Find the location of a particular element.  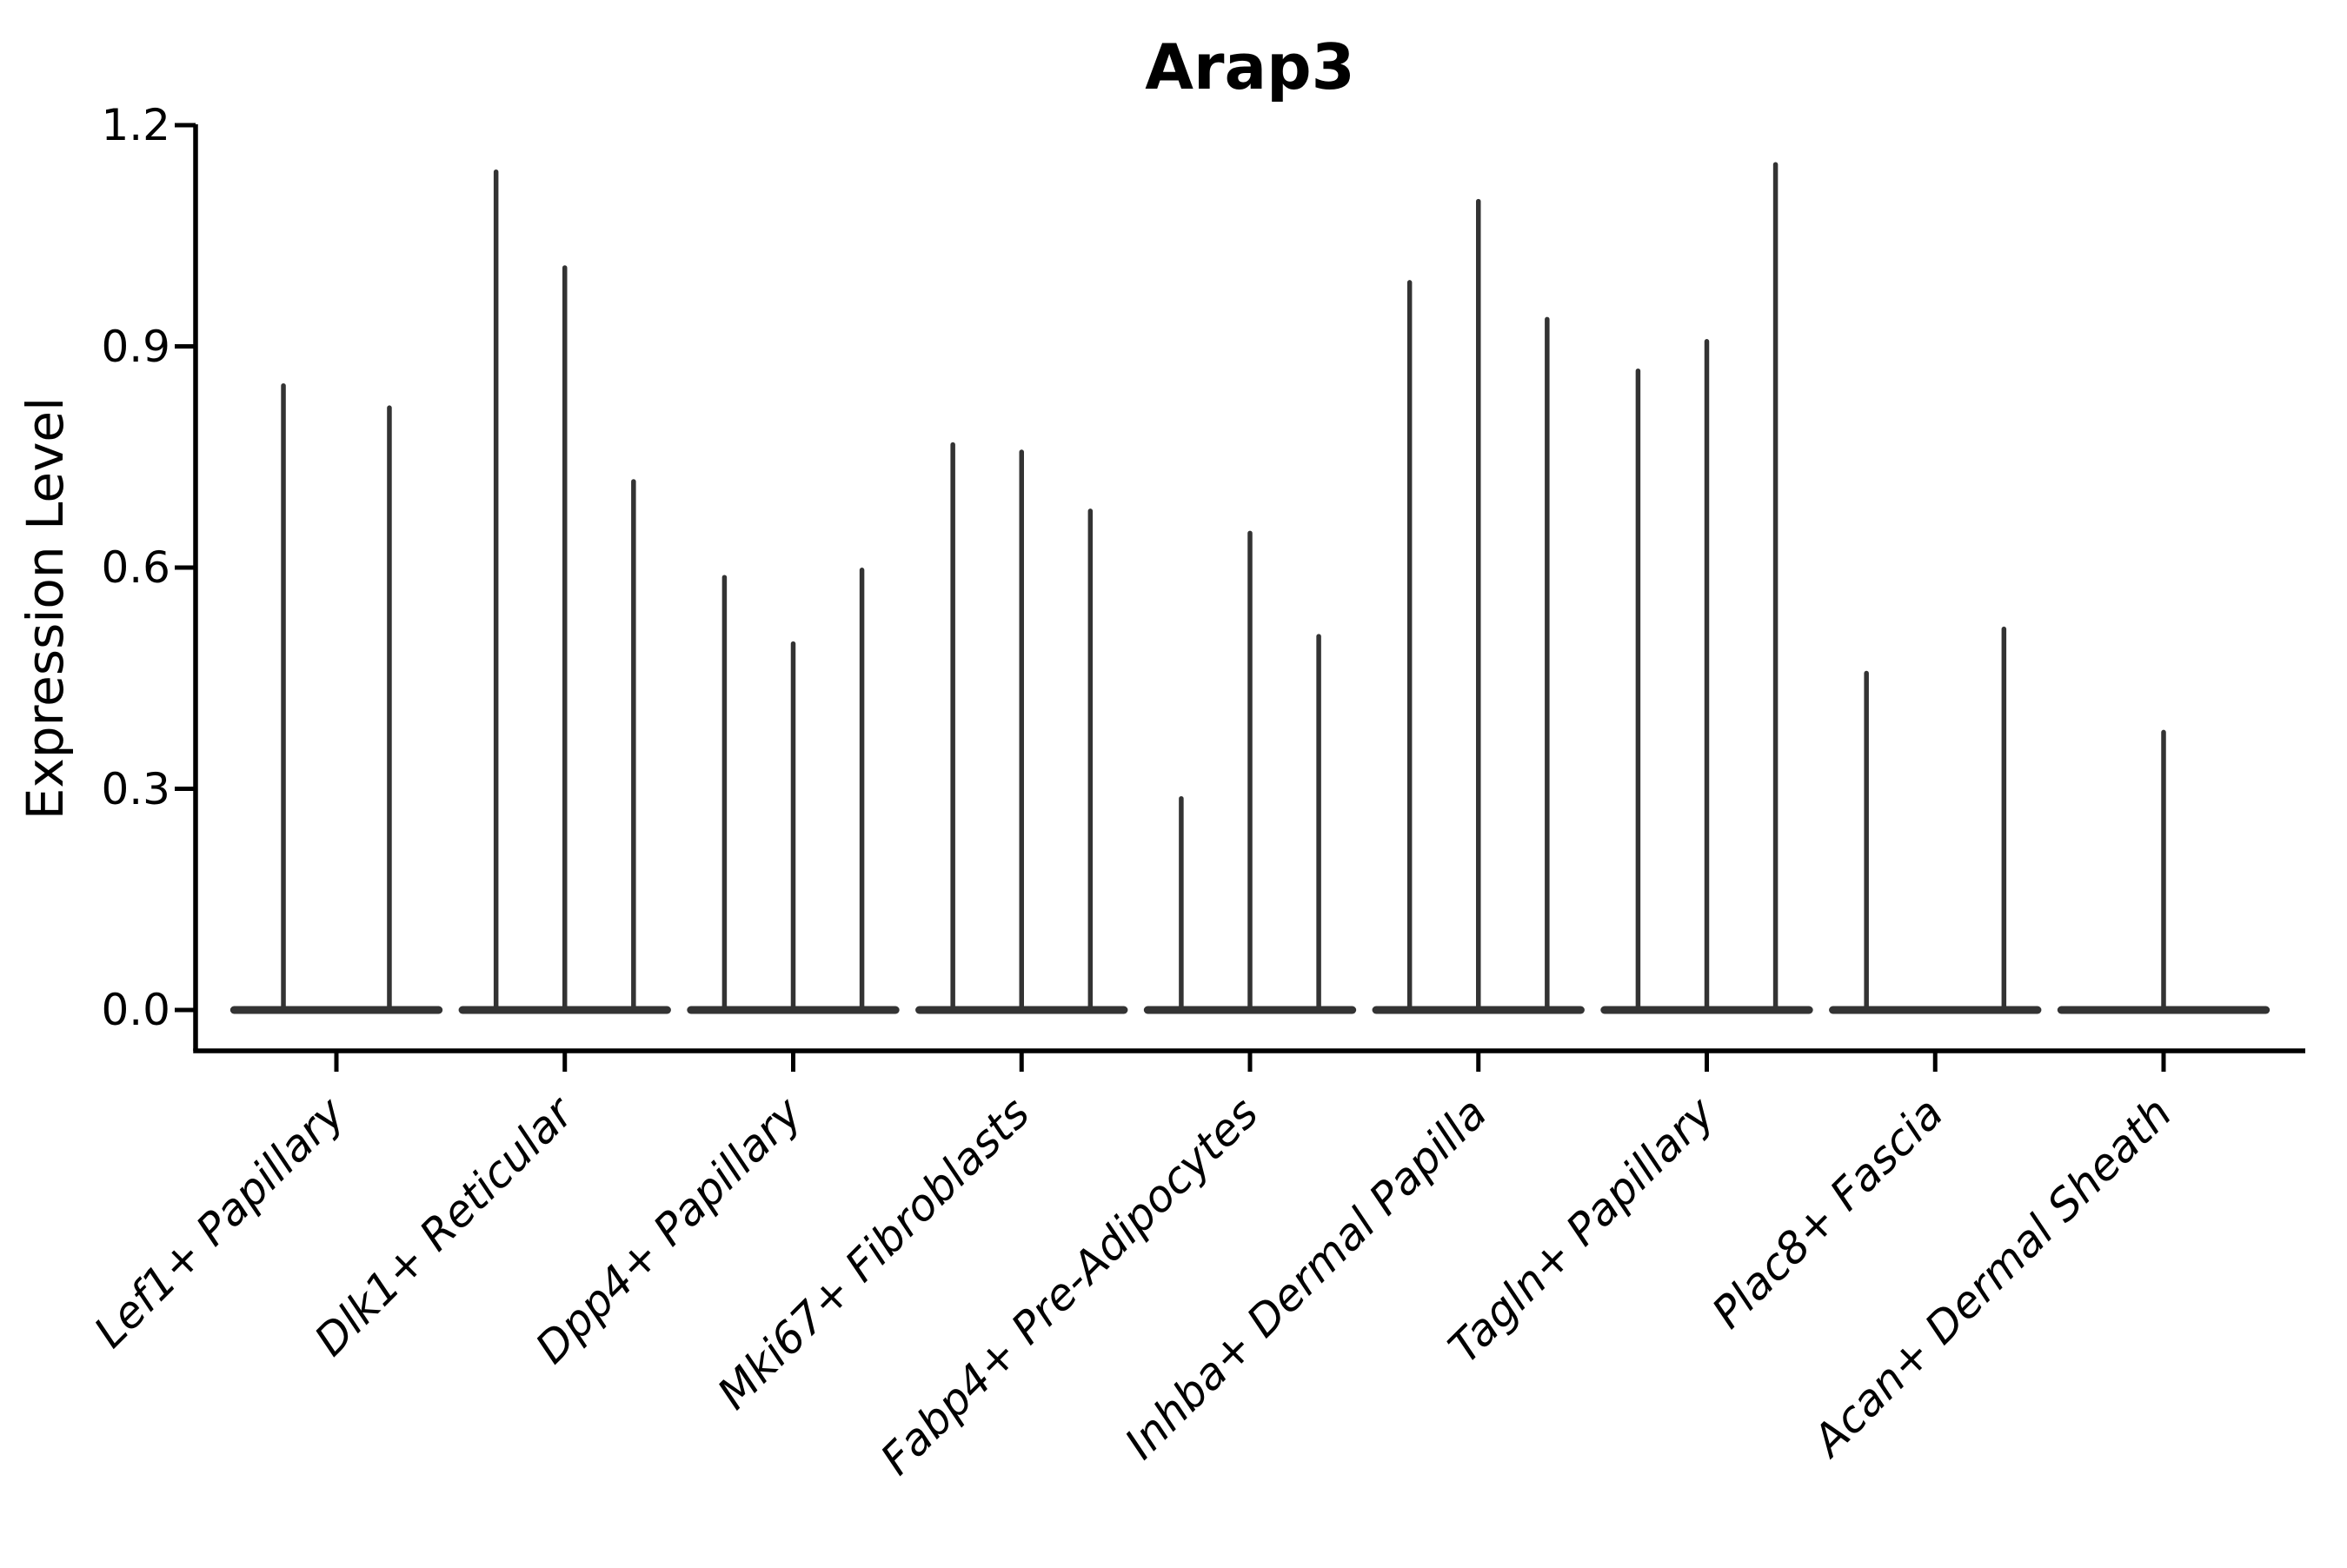

x-tick-label-plac8-fascia: Plac8+ Fascia is located at coordinates (1828, 1212).